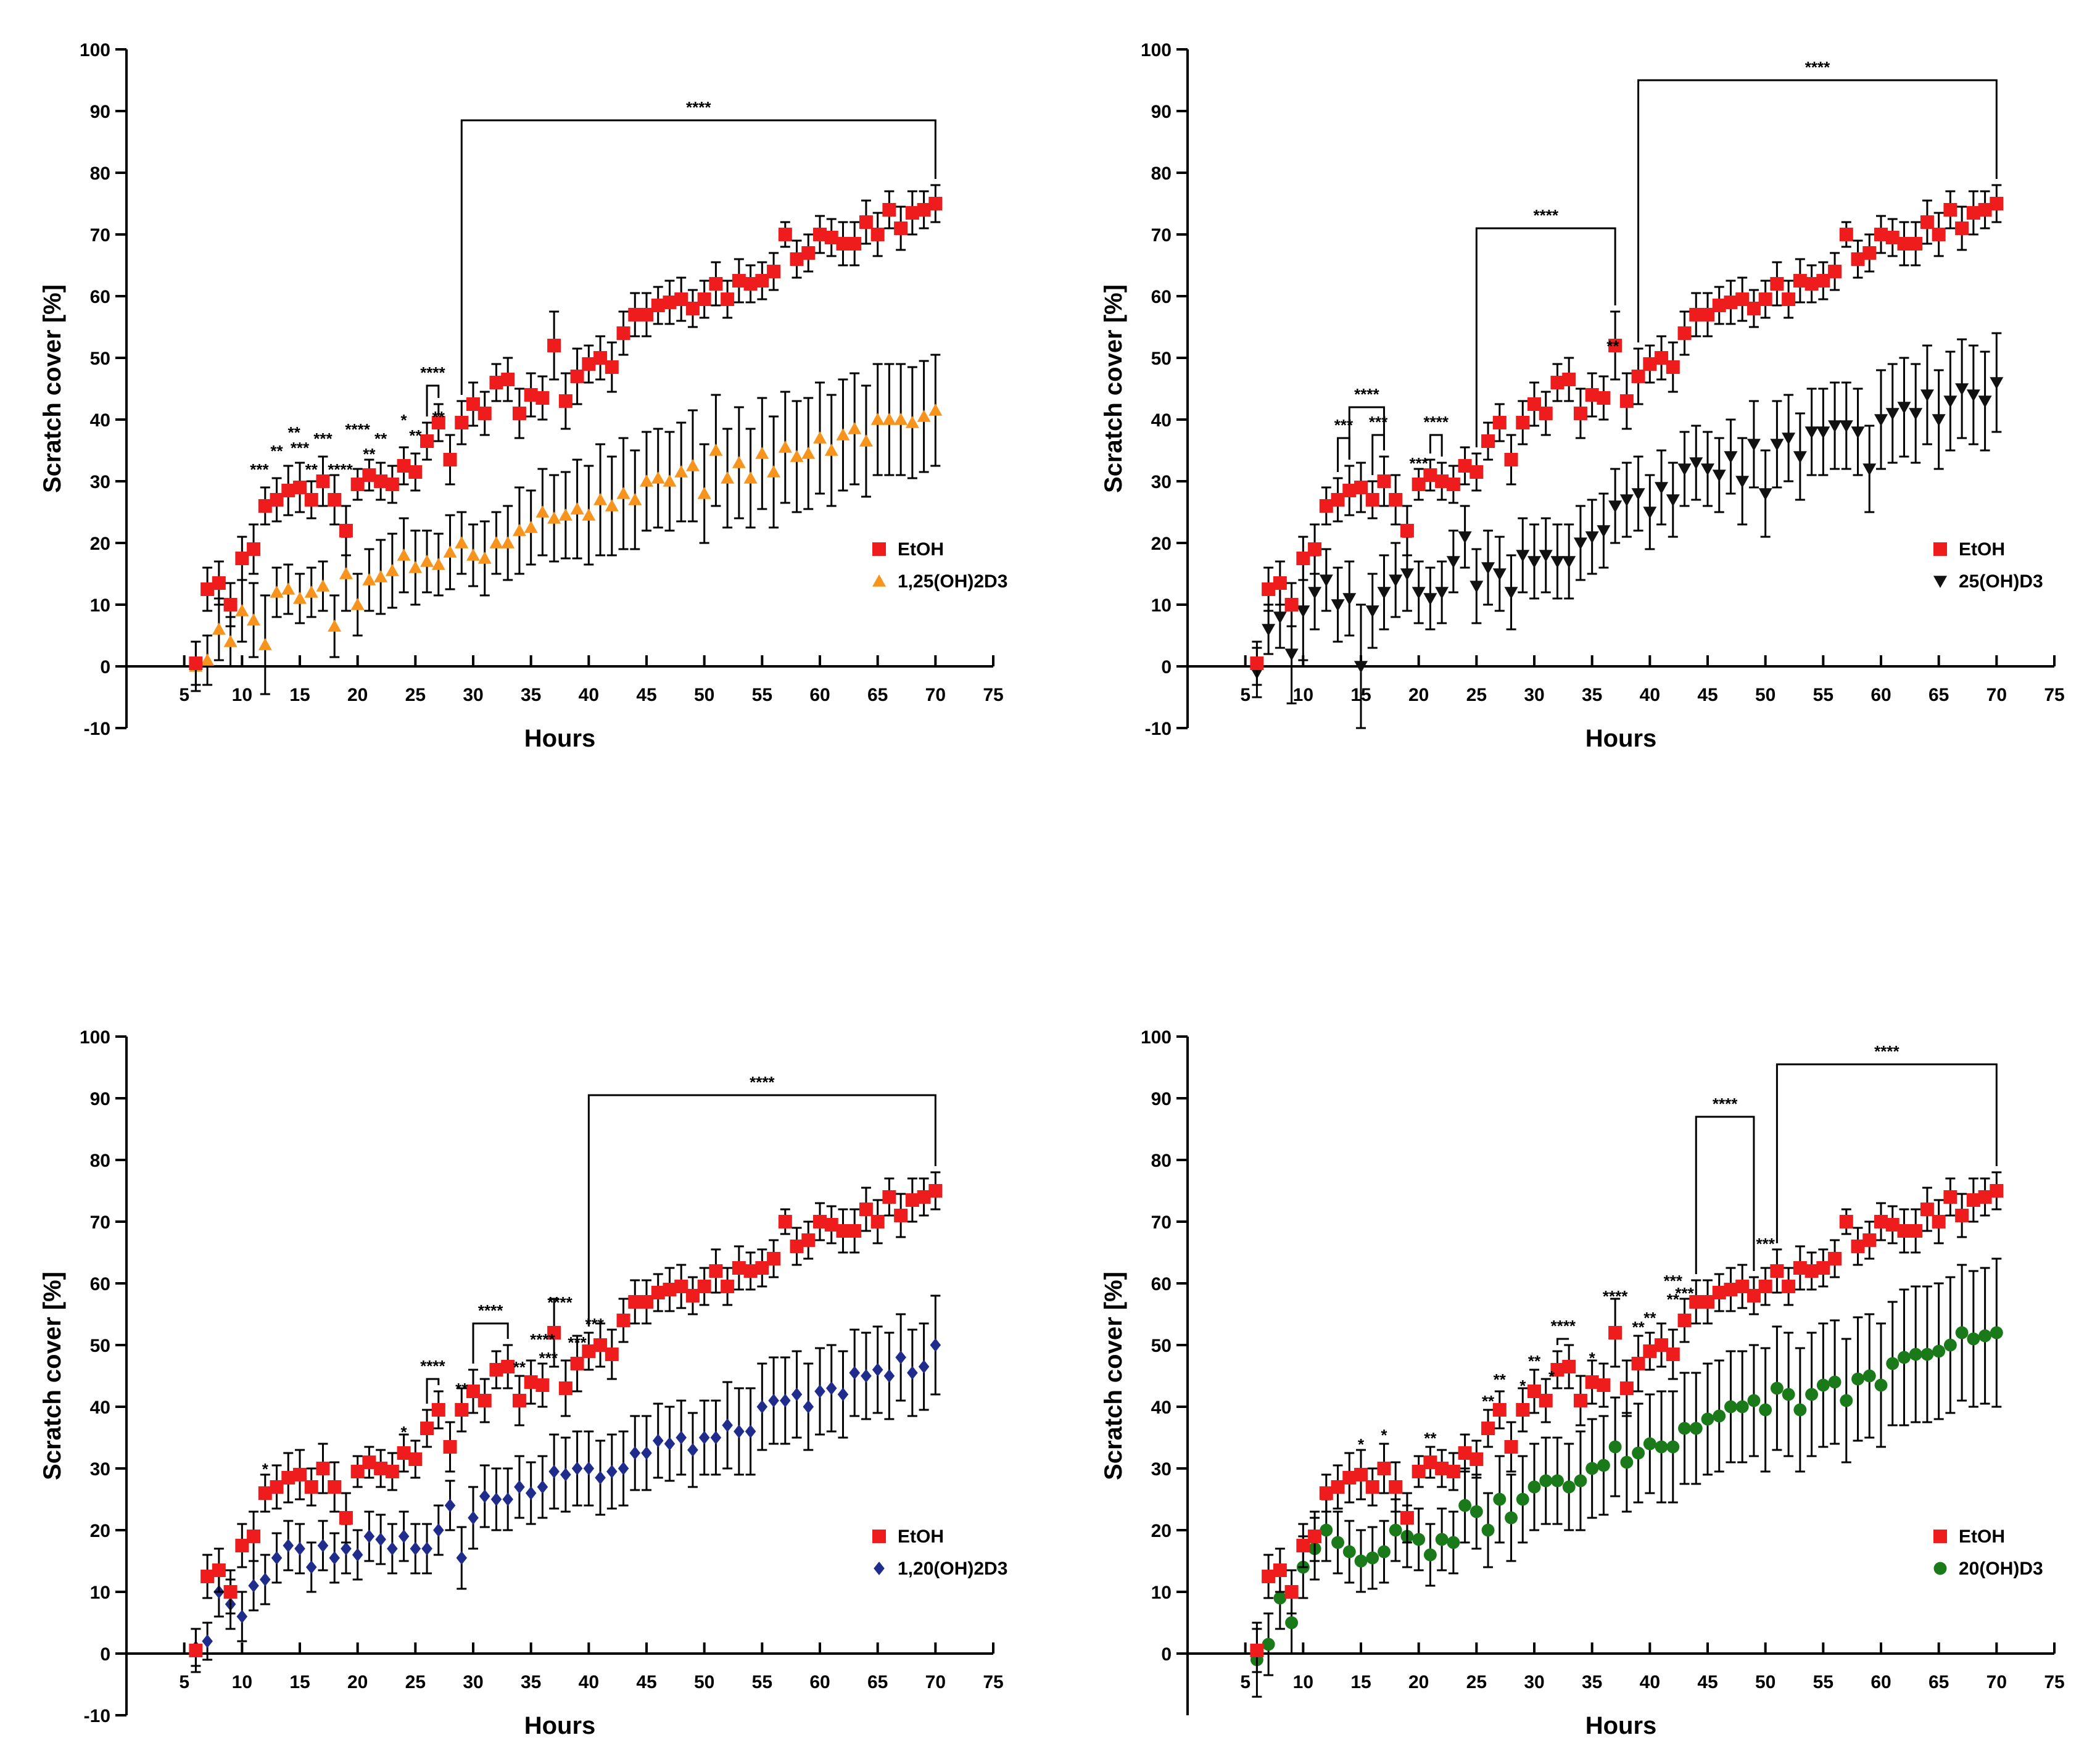 This screenshot has height=1764, width=2100. Describe the element at coordinates (1545, 216) in the screenshot. I see `significance-label: ****` at that location.